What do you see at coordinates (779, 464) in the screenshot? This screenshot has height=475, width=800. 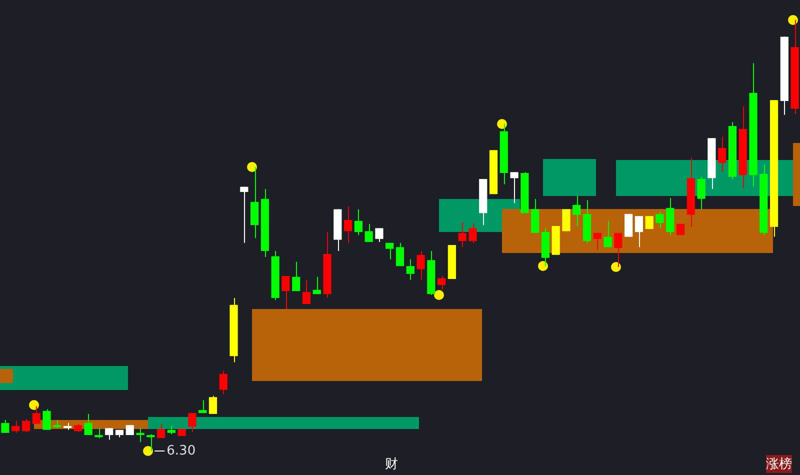 I see `text: 涨榜` at bounding box center [779, 464].